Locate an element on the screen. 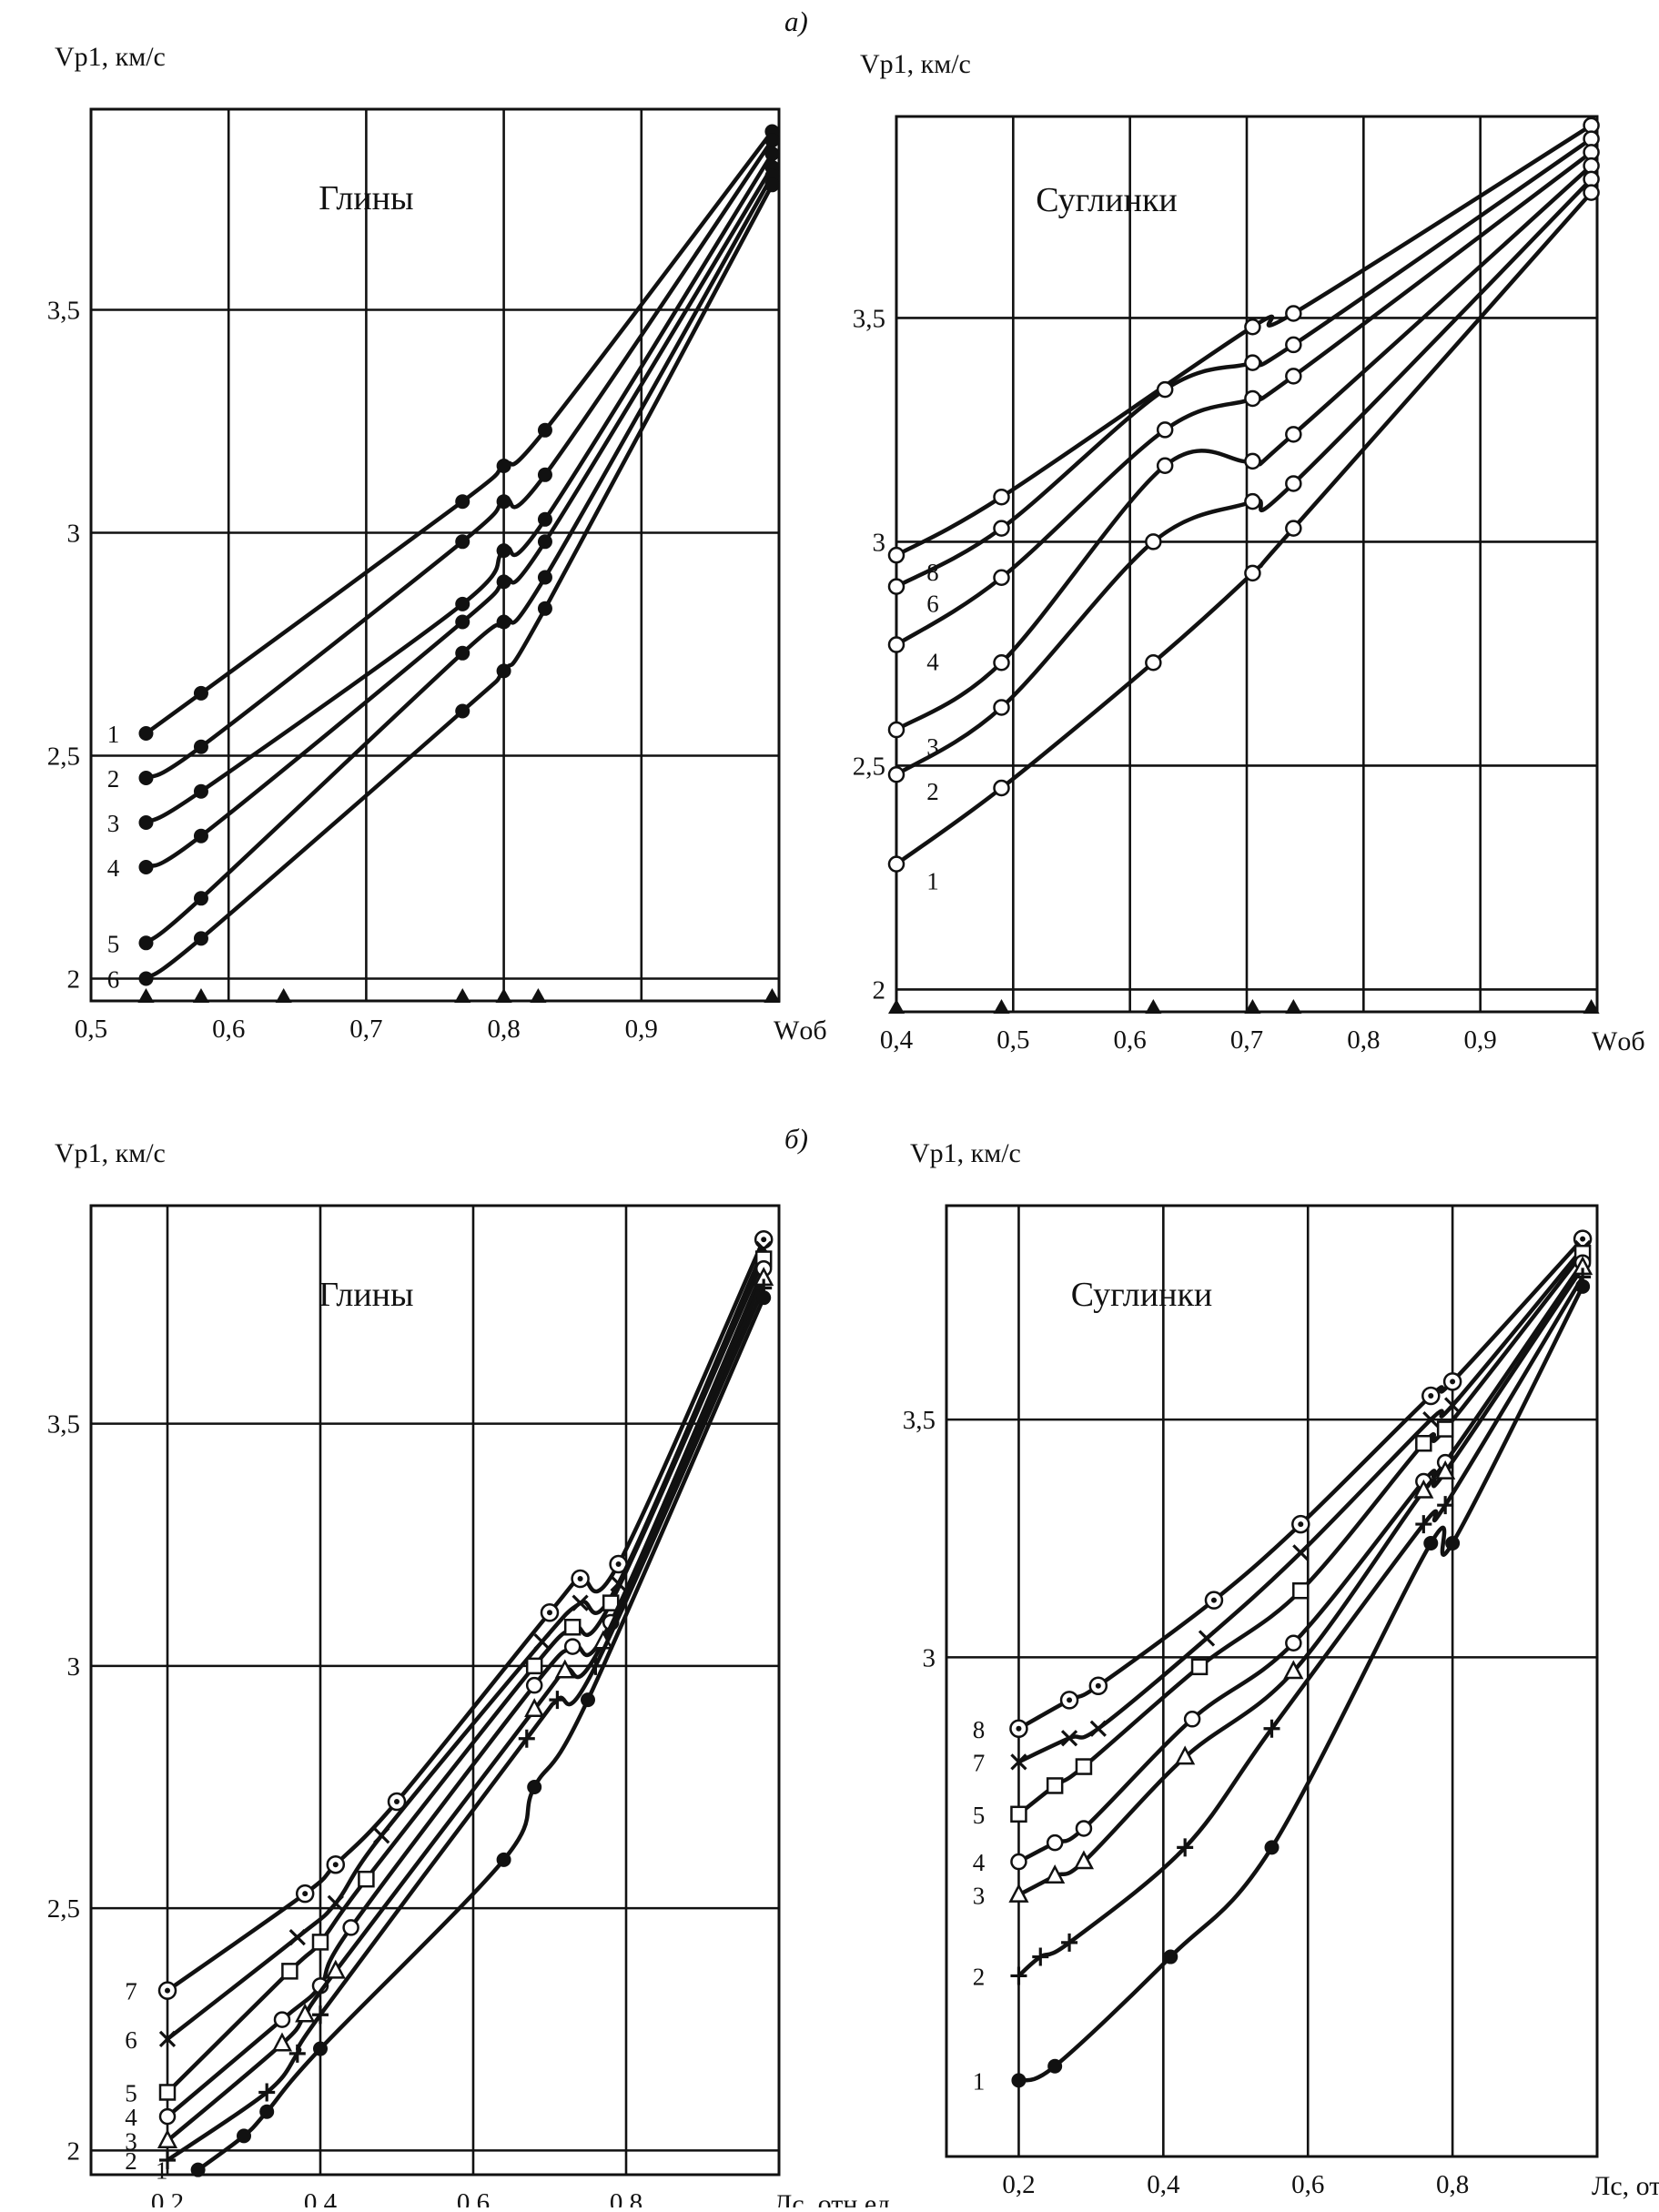 The width and height of the screenshot is (1659, 2212). series-4: 4 is located at coordinates (1243, 410).